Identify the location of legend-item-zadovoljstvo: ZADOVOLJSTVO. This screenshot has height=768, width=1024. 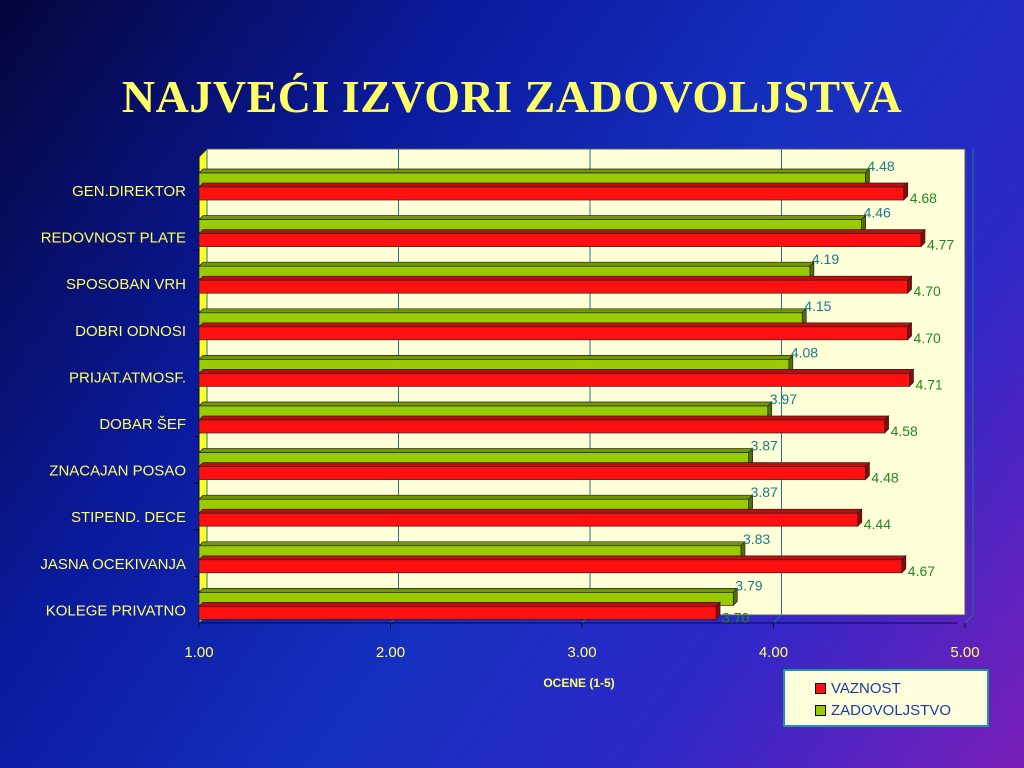
(901, 710).